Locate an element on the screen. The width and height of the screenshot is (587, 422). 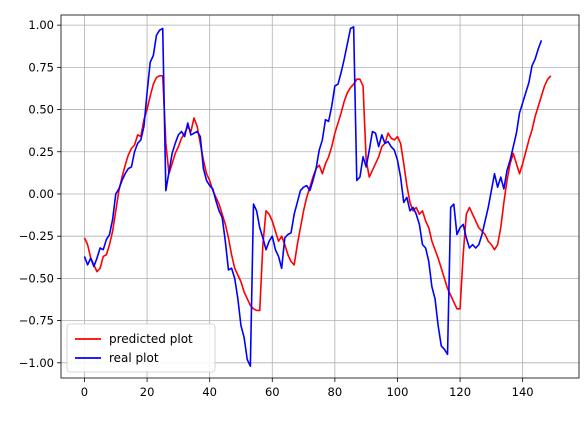
y-tick-label: −0.50 is located at coordinates (36, 278).